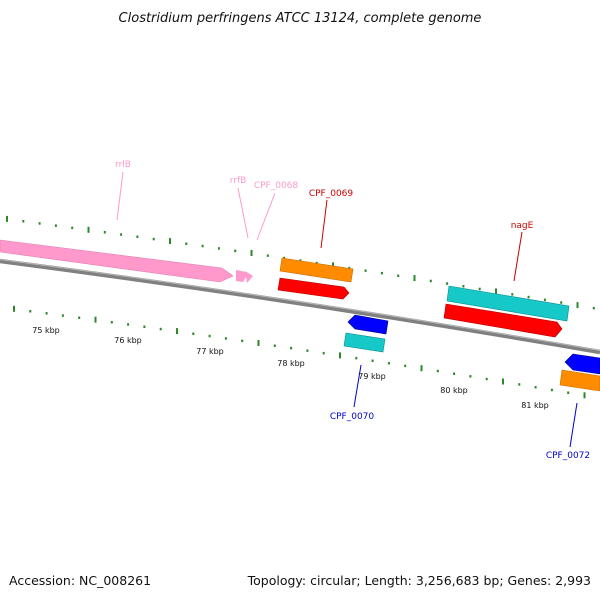 Image resolution: width=600 pixels, height=600 pixels. Describe the element at coordinates (331, 194) in the screenshot. I see `gene-label-cpf-0069: CPF_0069` at that location.